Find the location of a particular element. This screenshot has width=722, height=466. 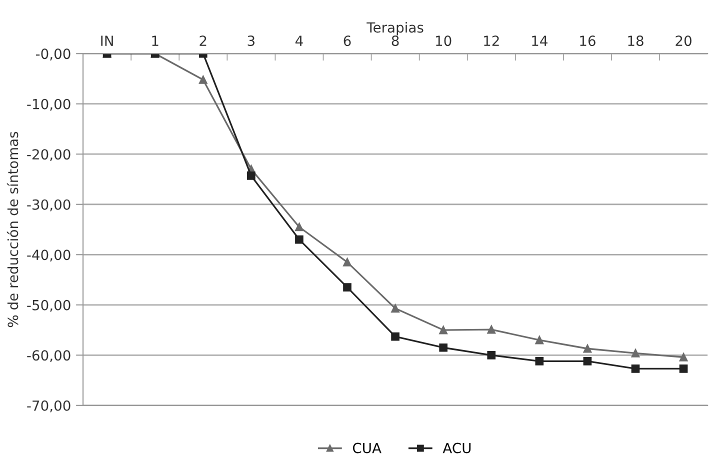

y-tick-label: -20,00 is located at coordinates (48, 155).